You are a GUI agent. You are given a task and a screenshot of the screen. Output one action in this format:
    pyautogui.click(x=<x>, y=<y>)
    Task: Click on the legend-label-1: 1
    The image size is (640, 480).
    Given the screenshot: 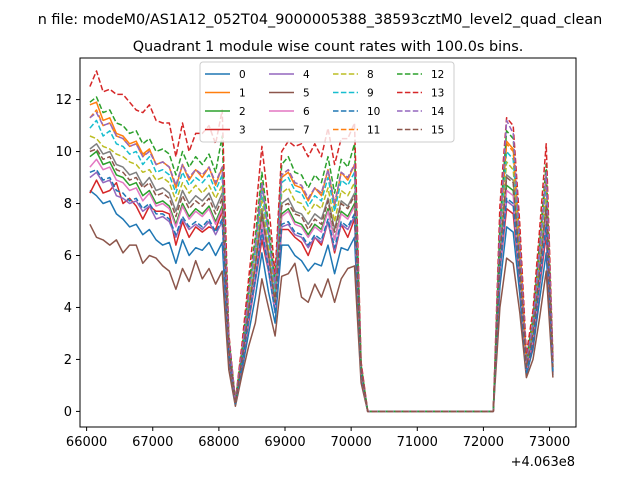 What is the action you would take?
    pyautogui.click(x=242, y=94)
    